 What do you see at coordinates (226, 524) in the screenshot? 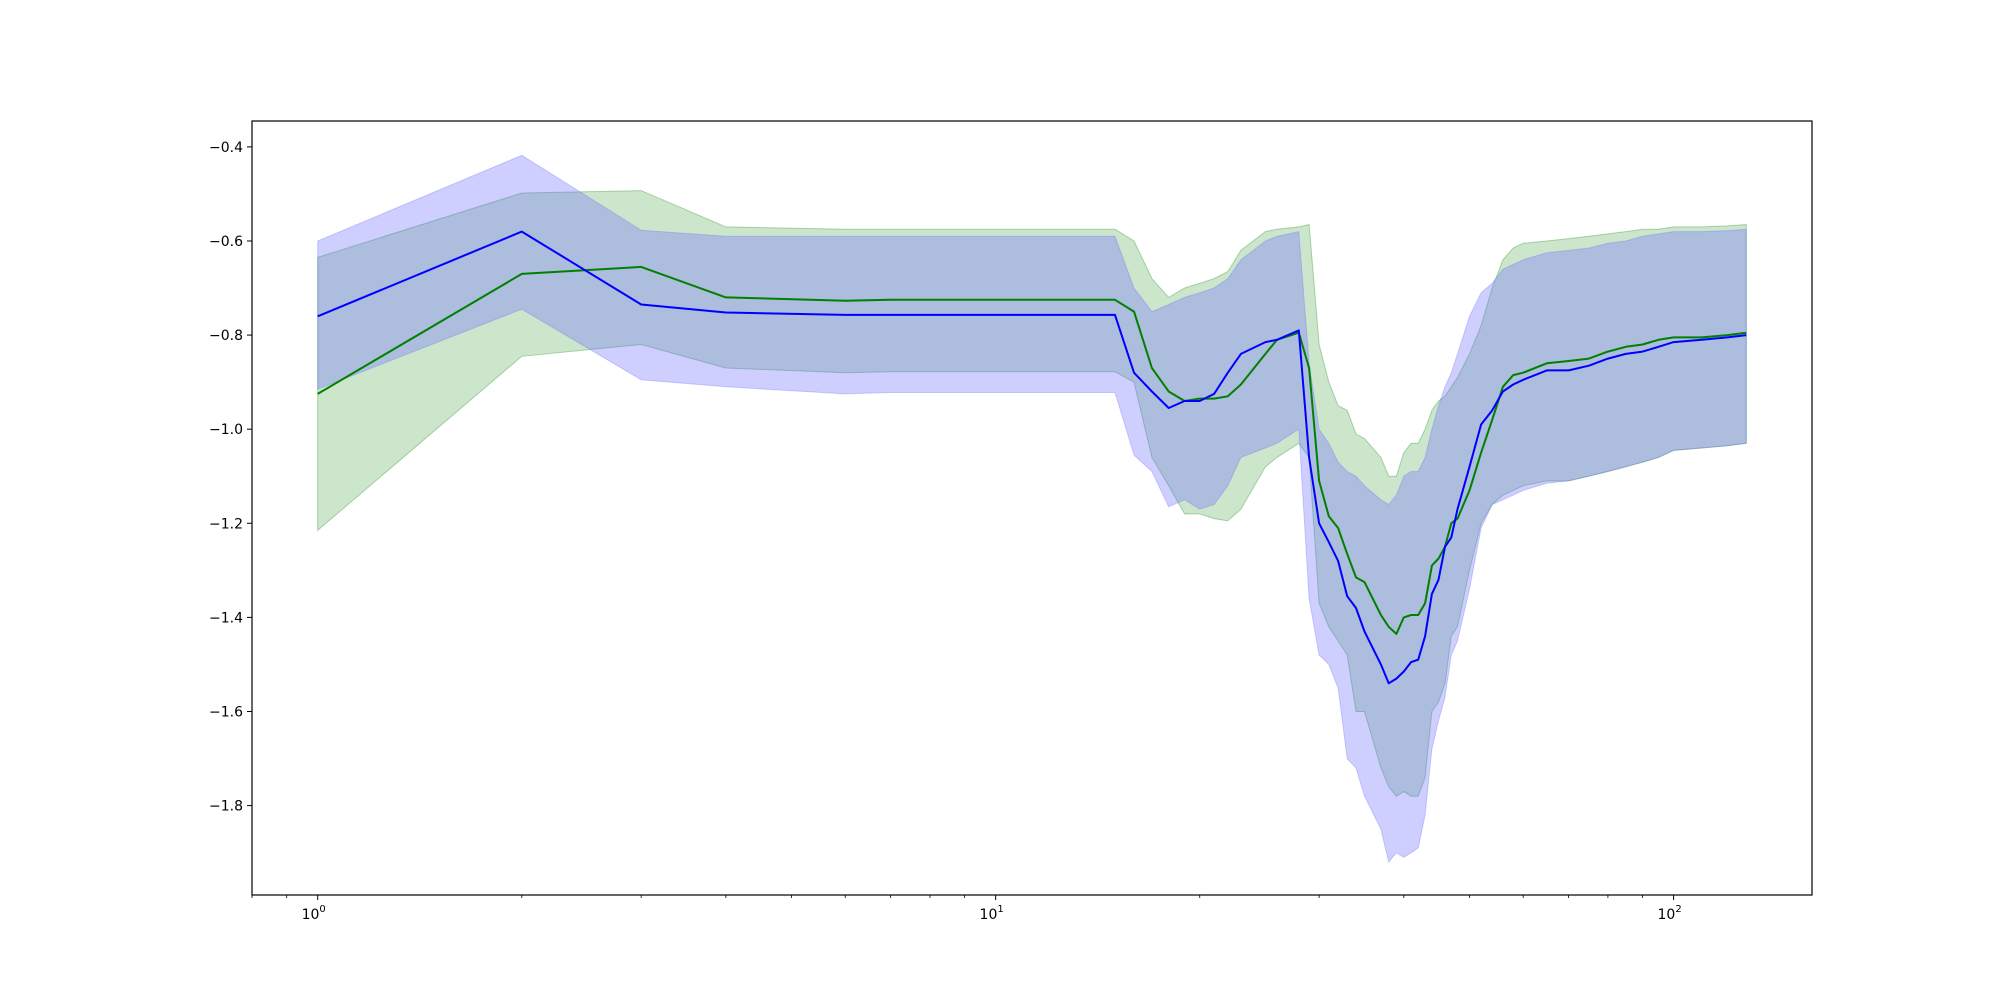
I see `y-tick-label: −1.2` at bounding box center [226, 524].